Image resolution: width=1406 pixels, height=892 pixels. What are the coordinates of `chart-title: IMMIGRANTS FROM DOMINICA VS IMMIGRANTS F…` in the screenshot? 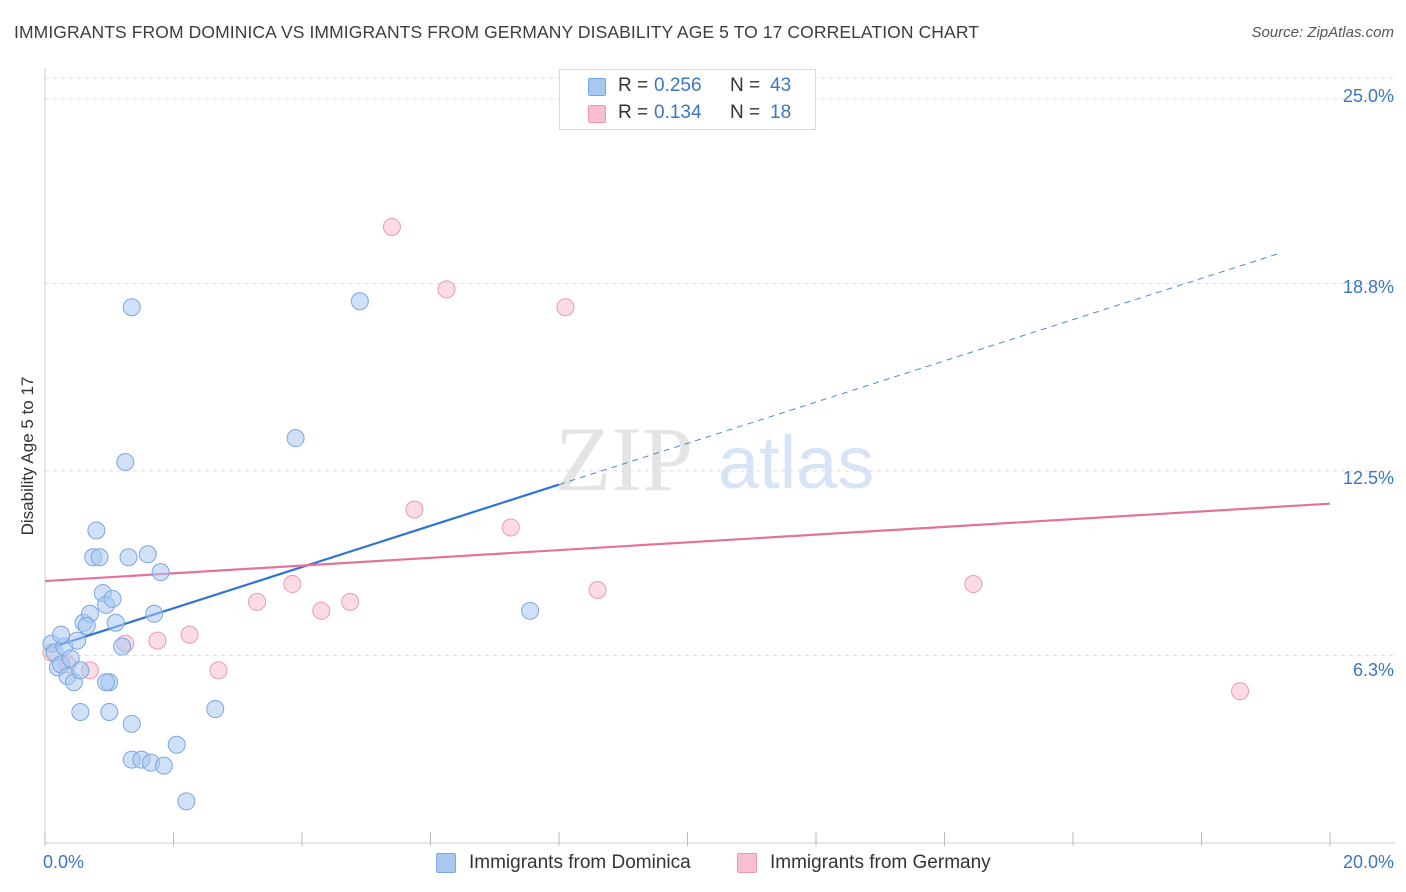 It's located at (497, 32).